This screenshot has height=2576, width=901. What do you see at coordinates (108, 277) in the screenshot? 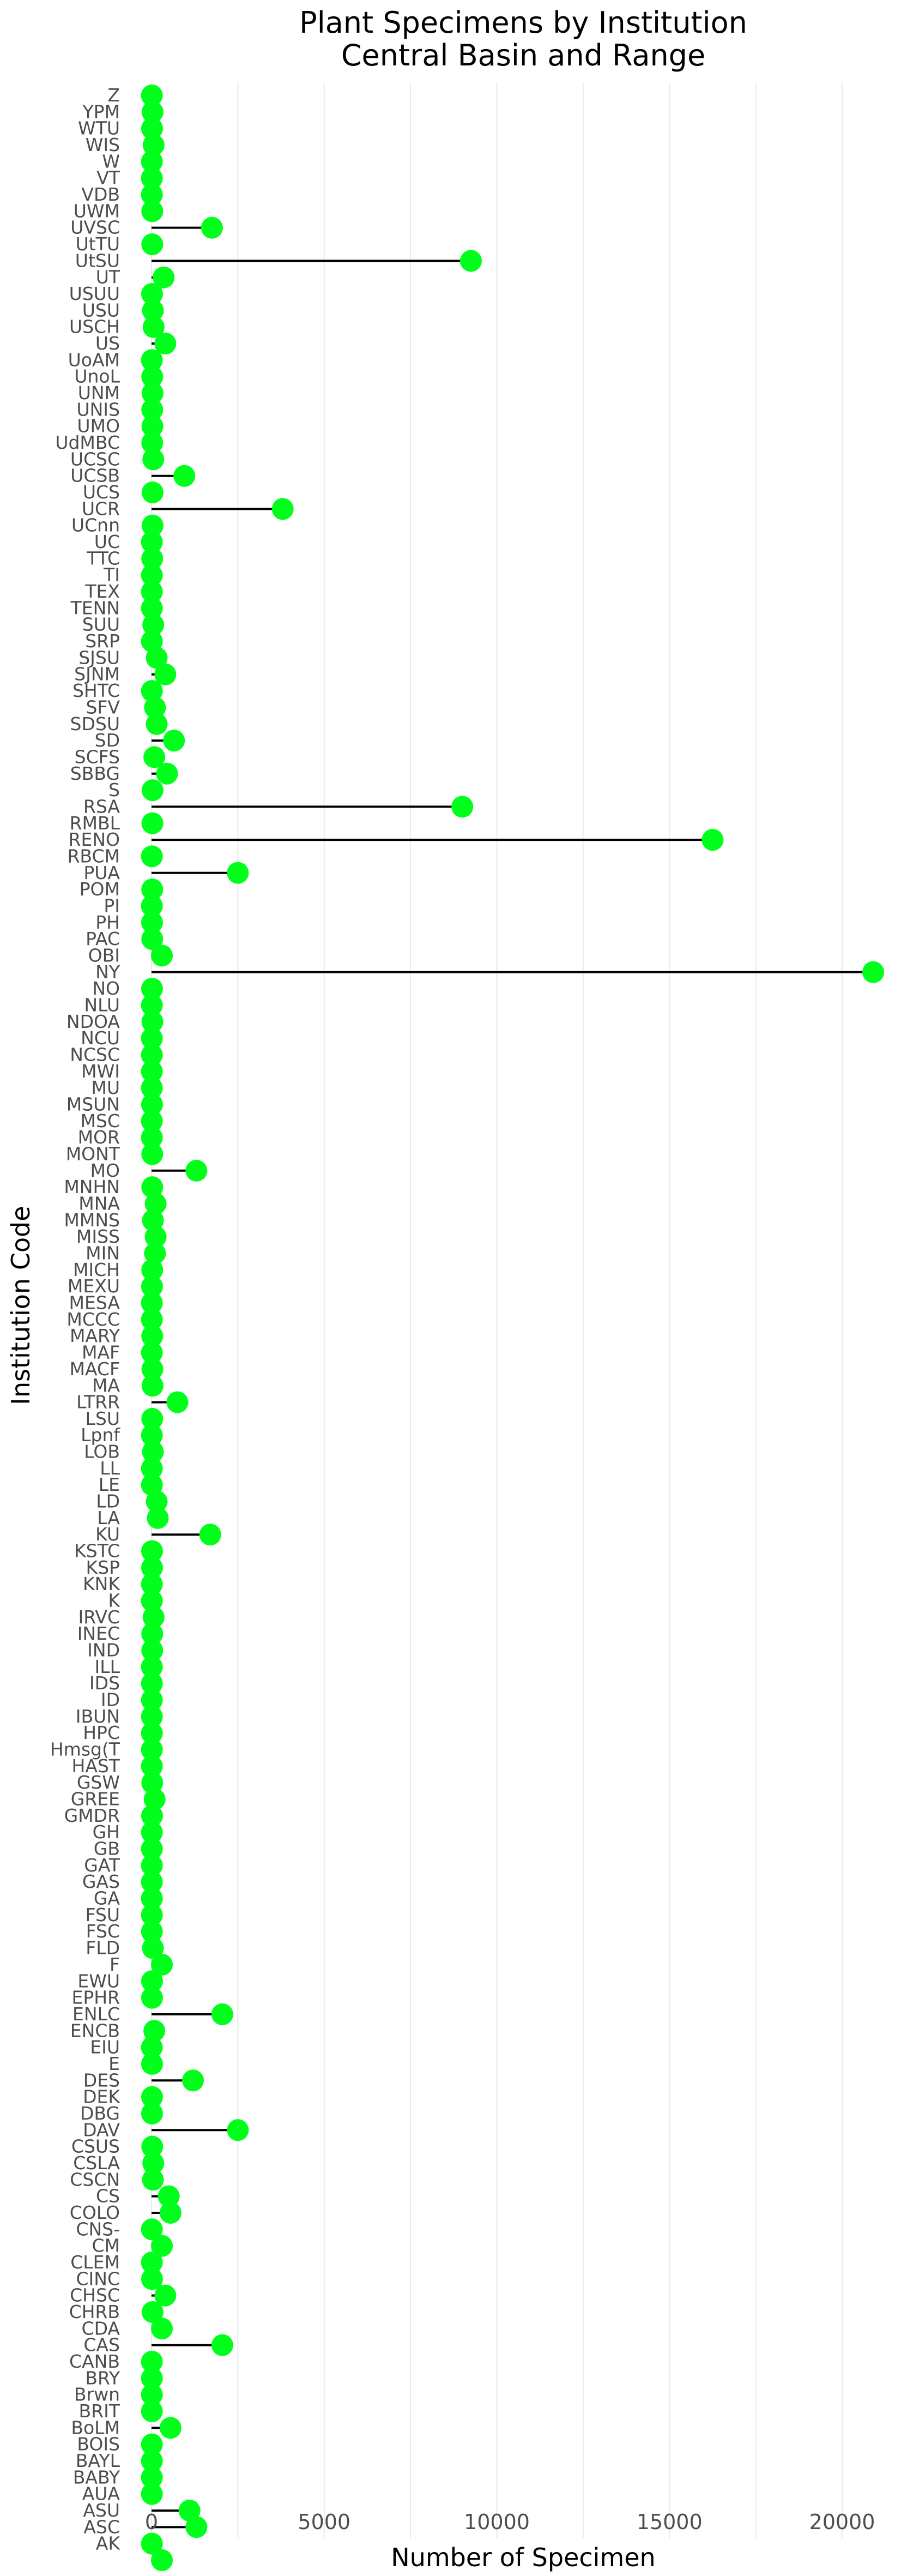
I see `y-tick-label: UT` at bounding box center [108, 277].